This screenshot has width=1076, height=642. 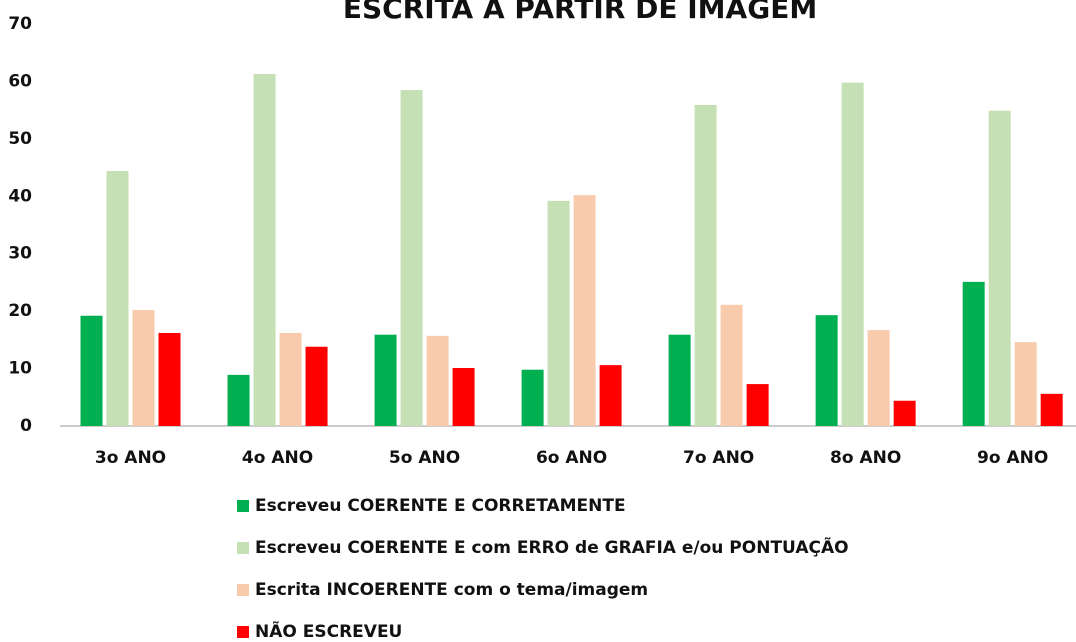 What do you see at coordinates (20, 369) in the screenshot?
I see `y-tick-label: 10` at bounding box center [20, 369].